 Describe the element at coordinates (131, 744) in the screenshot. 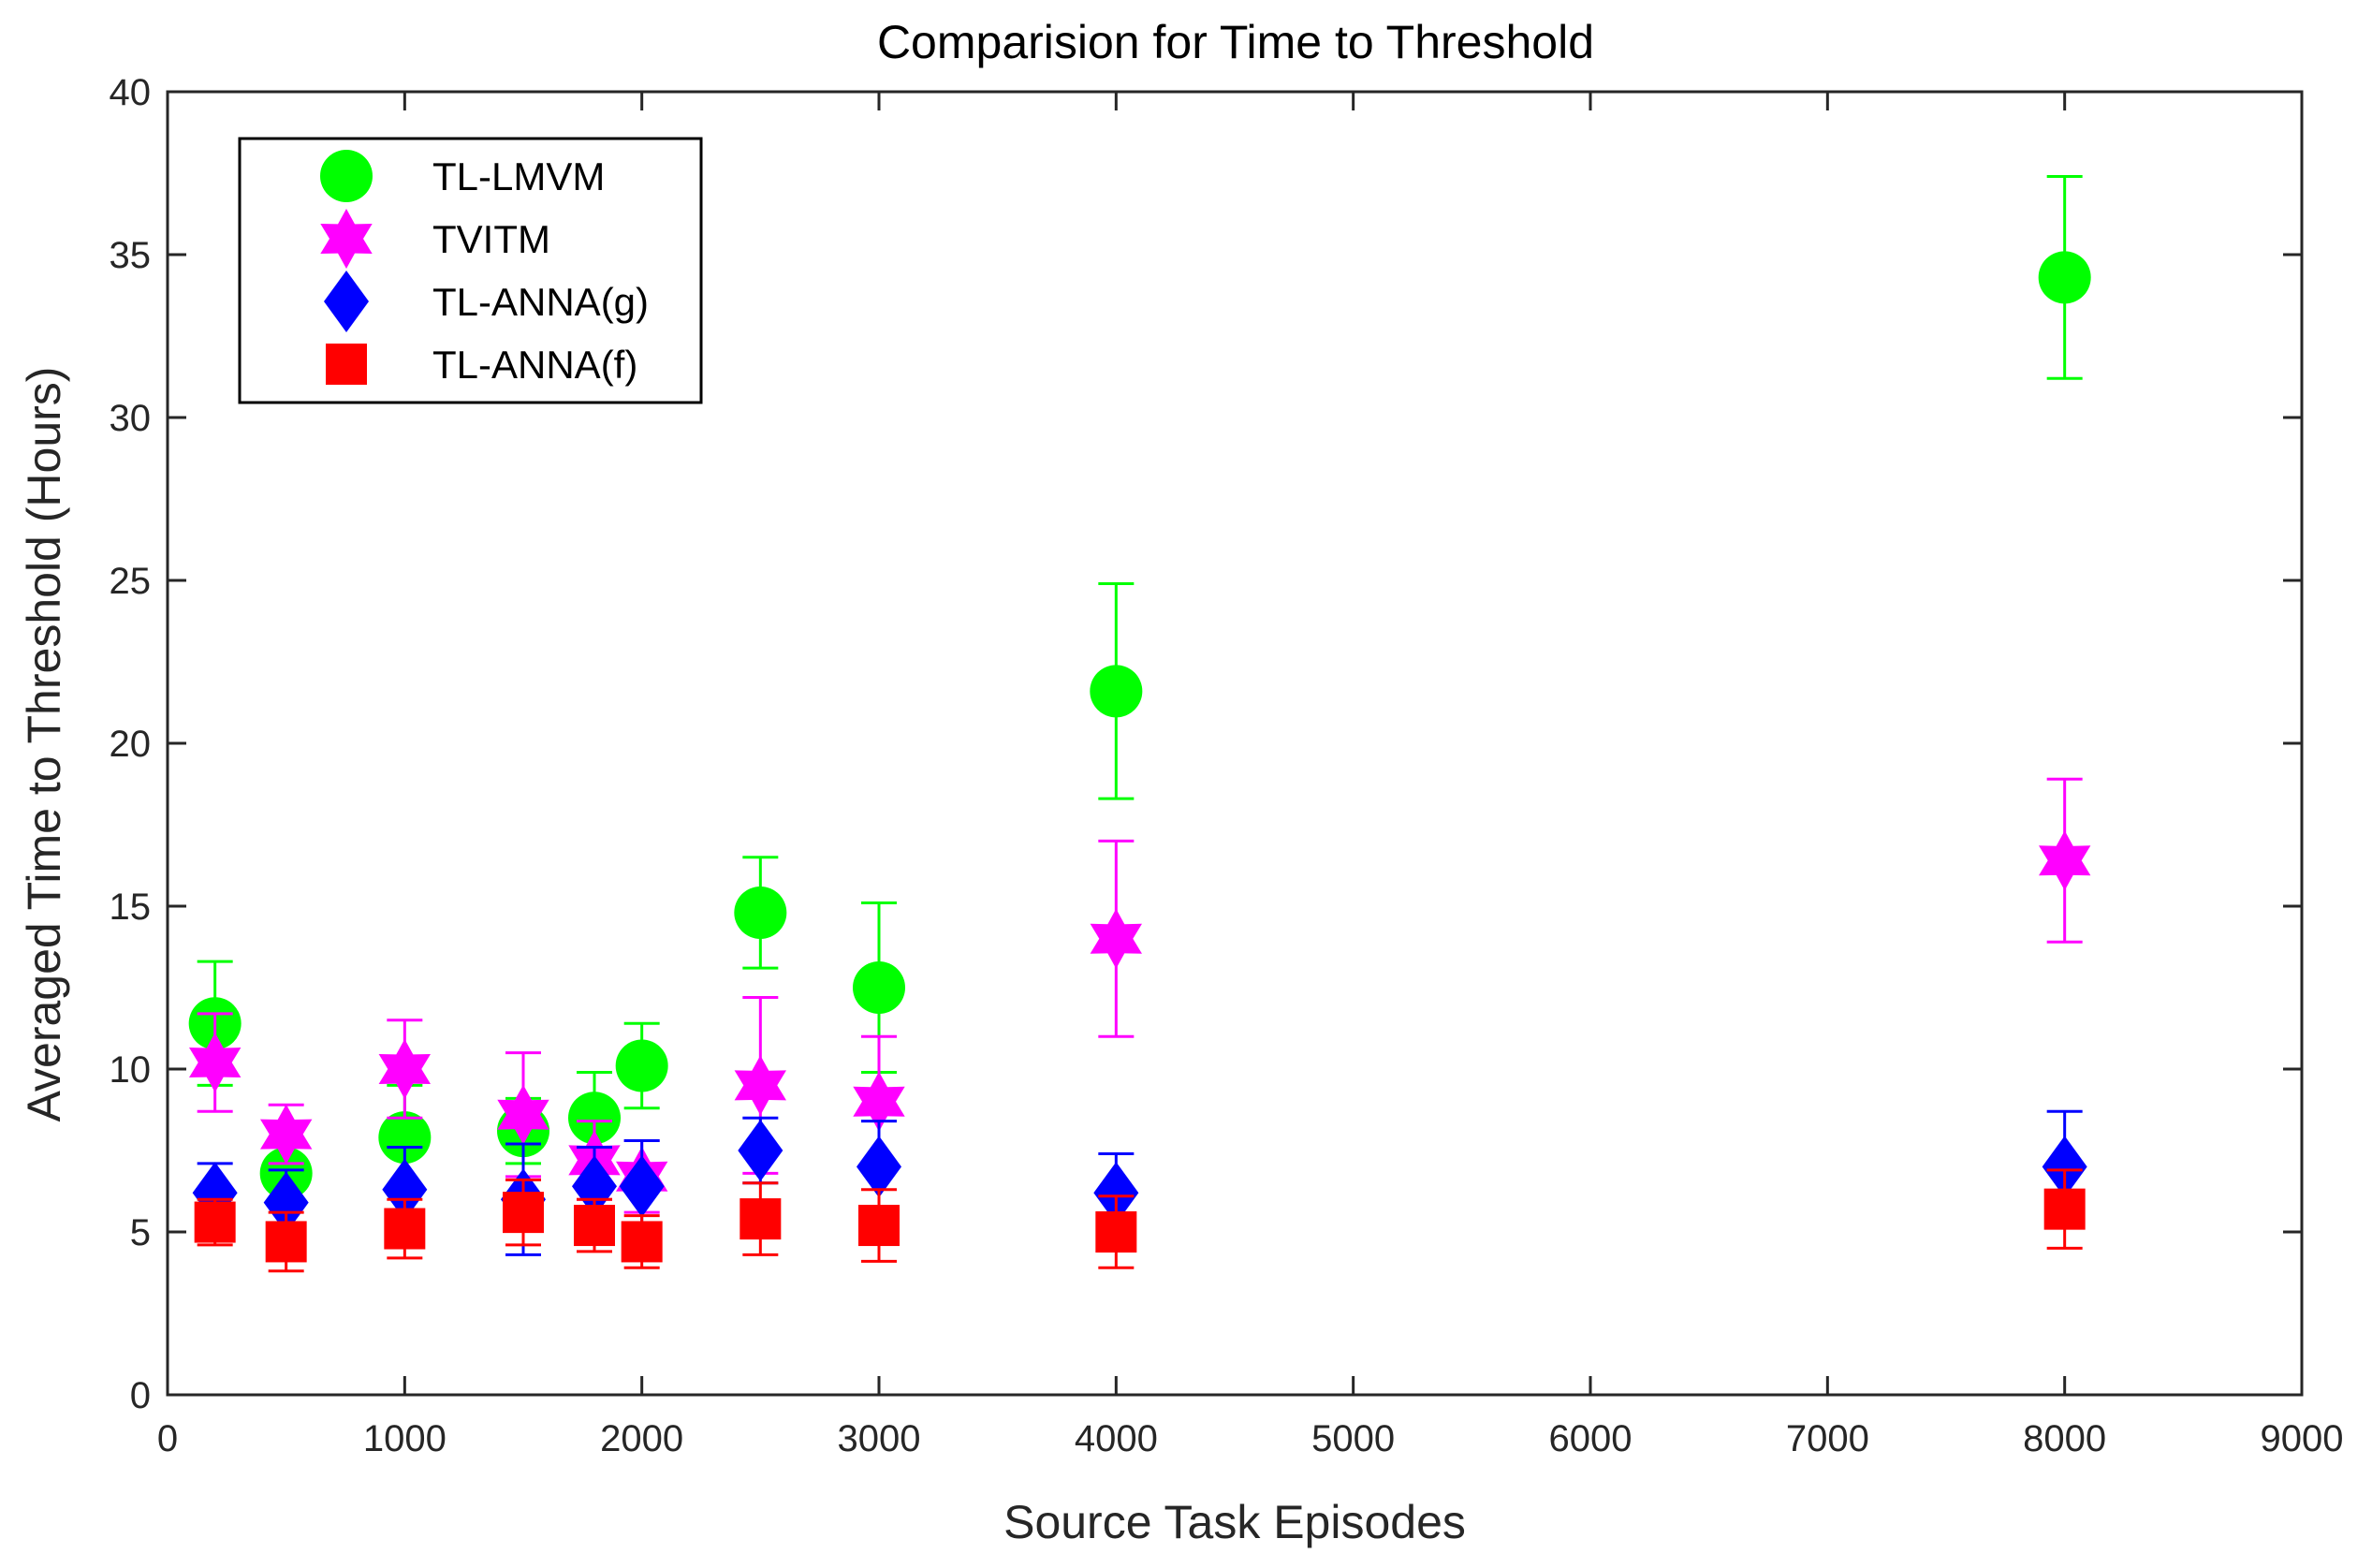

I see `y-tick-label: 20` at that location.